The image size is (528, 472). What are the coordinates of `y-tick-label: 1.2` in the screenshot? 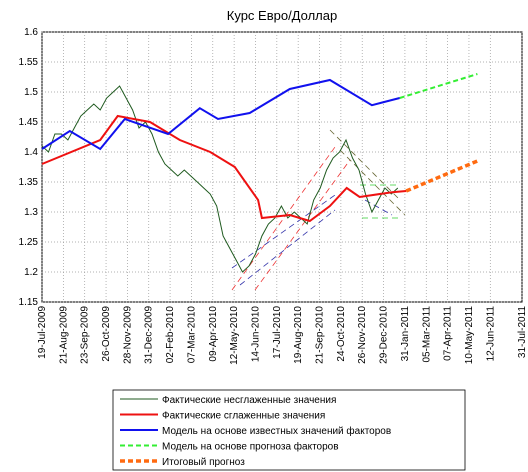 It's located at (31, 272).